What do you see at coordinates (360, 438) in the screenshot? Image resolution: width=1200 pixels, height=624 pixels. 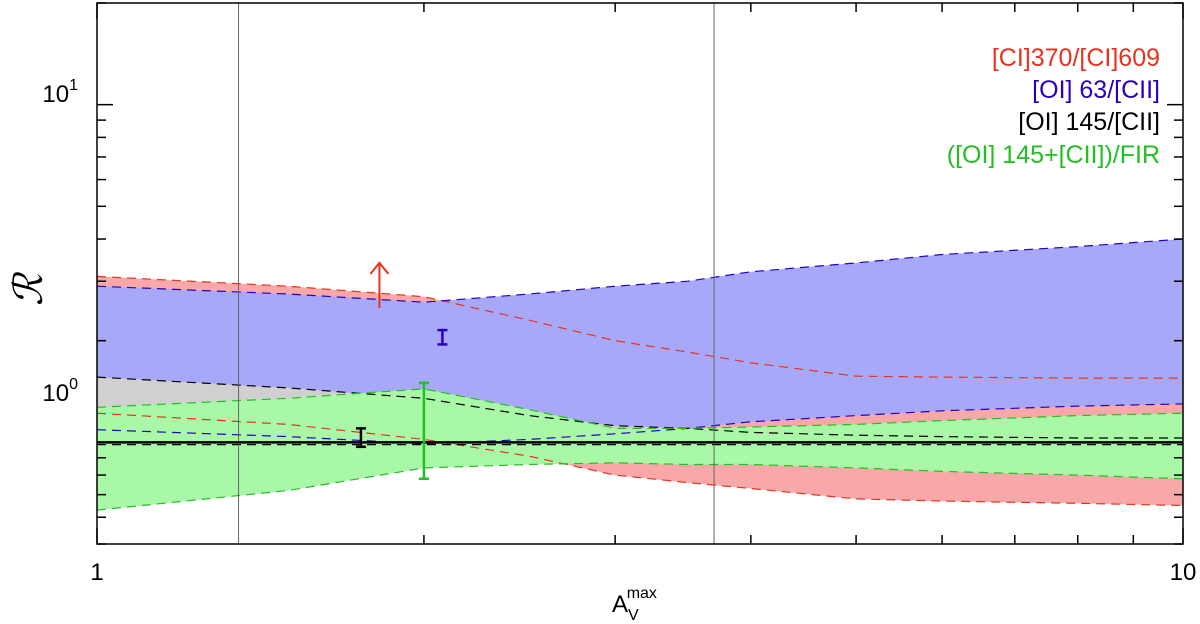 I see `error-bar-oi145` at bounding box center [360, 438].